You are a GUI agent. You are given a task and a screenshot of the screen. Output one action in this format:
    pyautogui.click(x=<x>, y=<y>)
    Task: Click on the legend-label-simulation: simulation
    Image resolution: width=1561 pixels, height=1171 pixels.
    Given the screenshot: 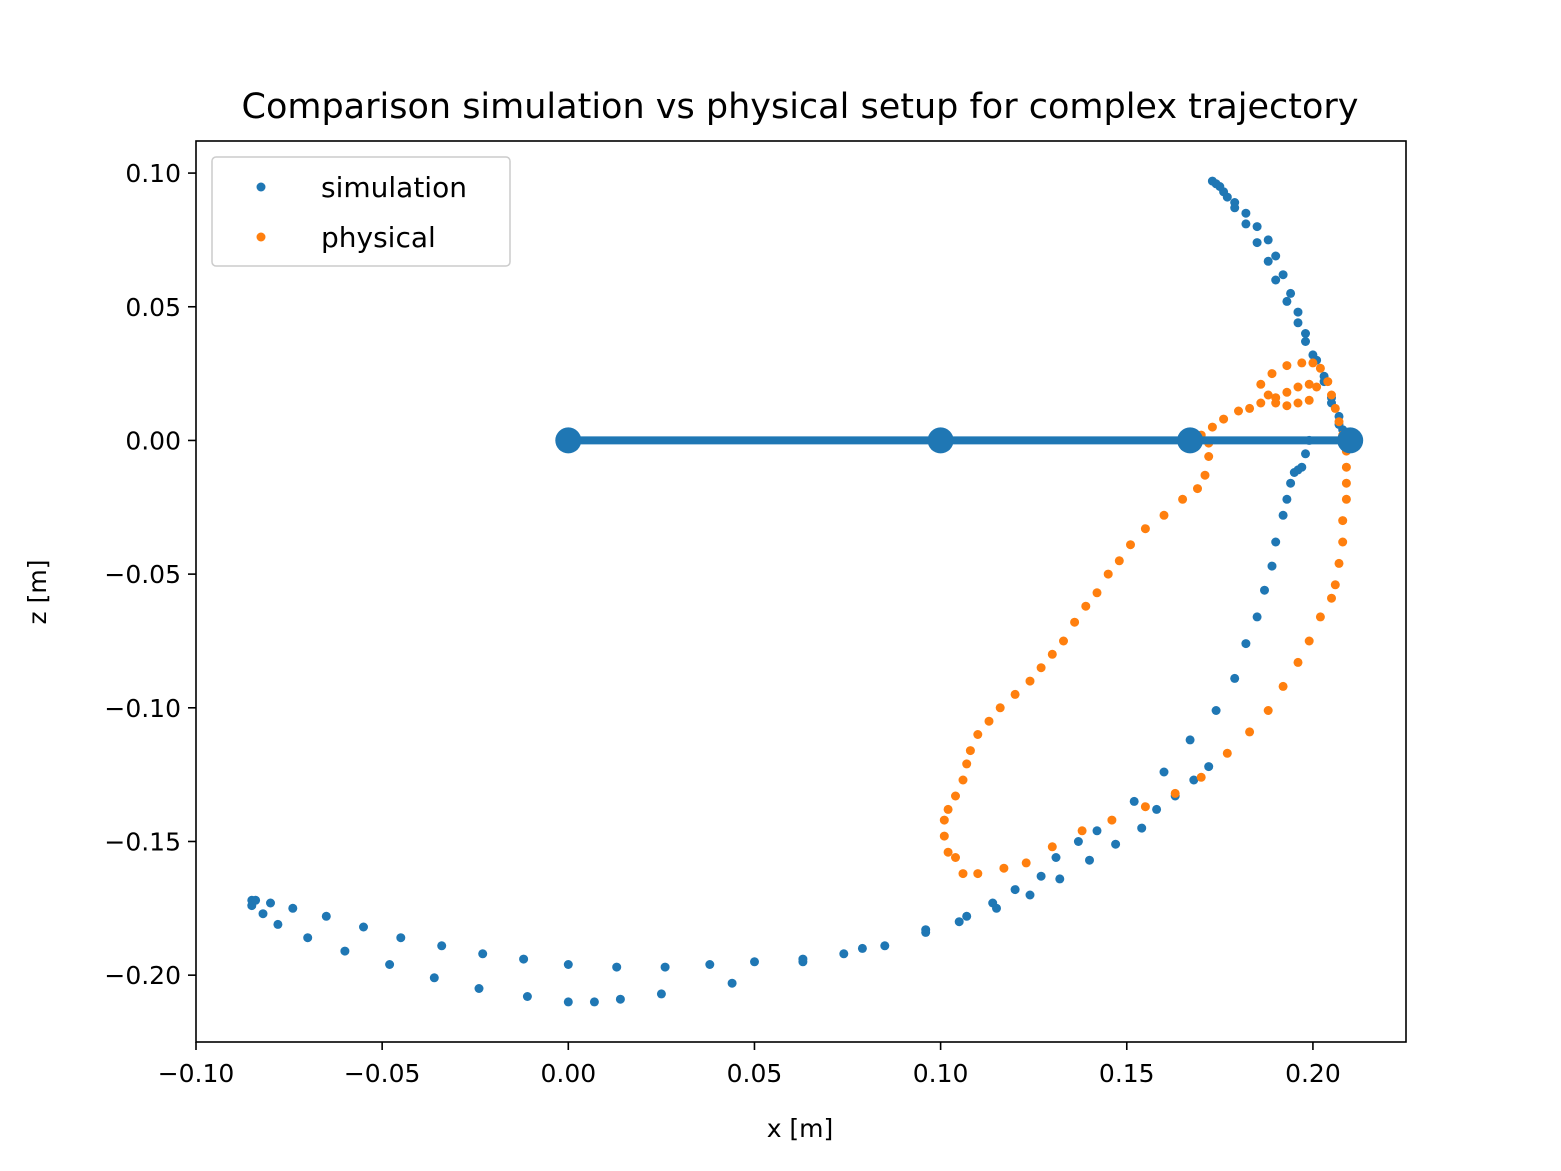 What is the action you would take?
    pyautogui.click(x=394, y=187)
    